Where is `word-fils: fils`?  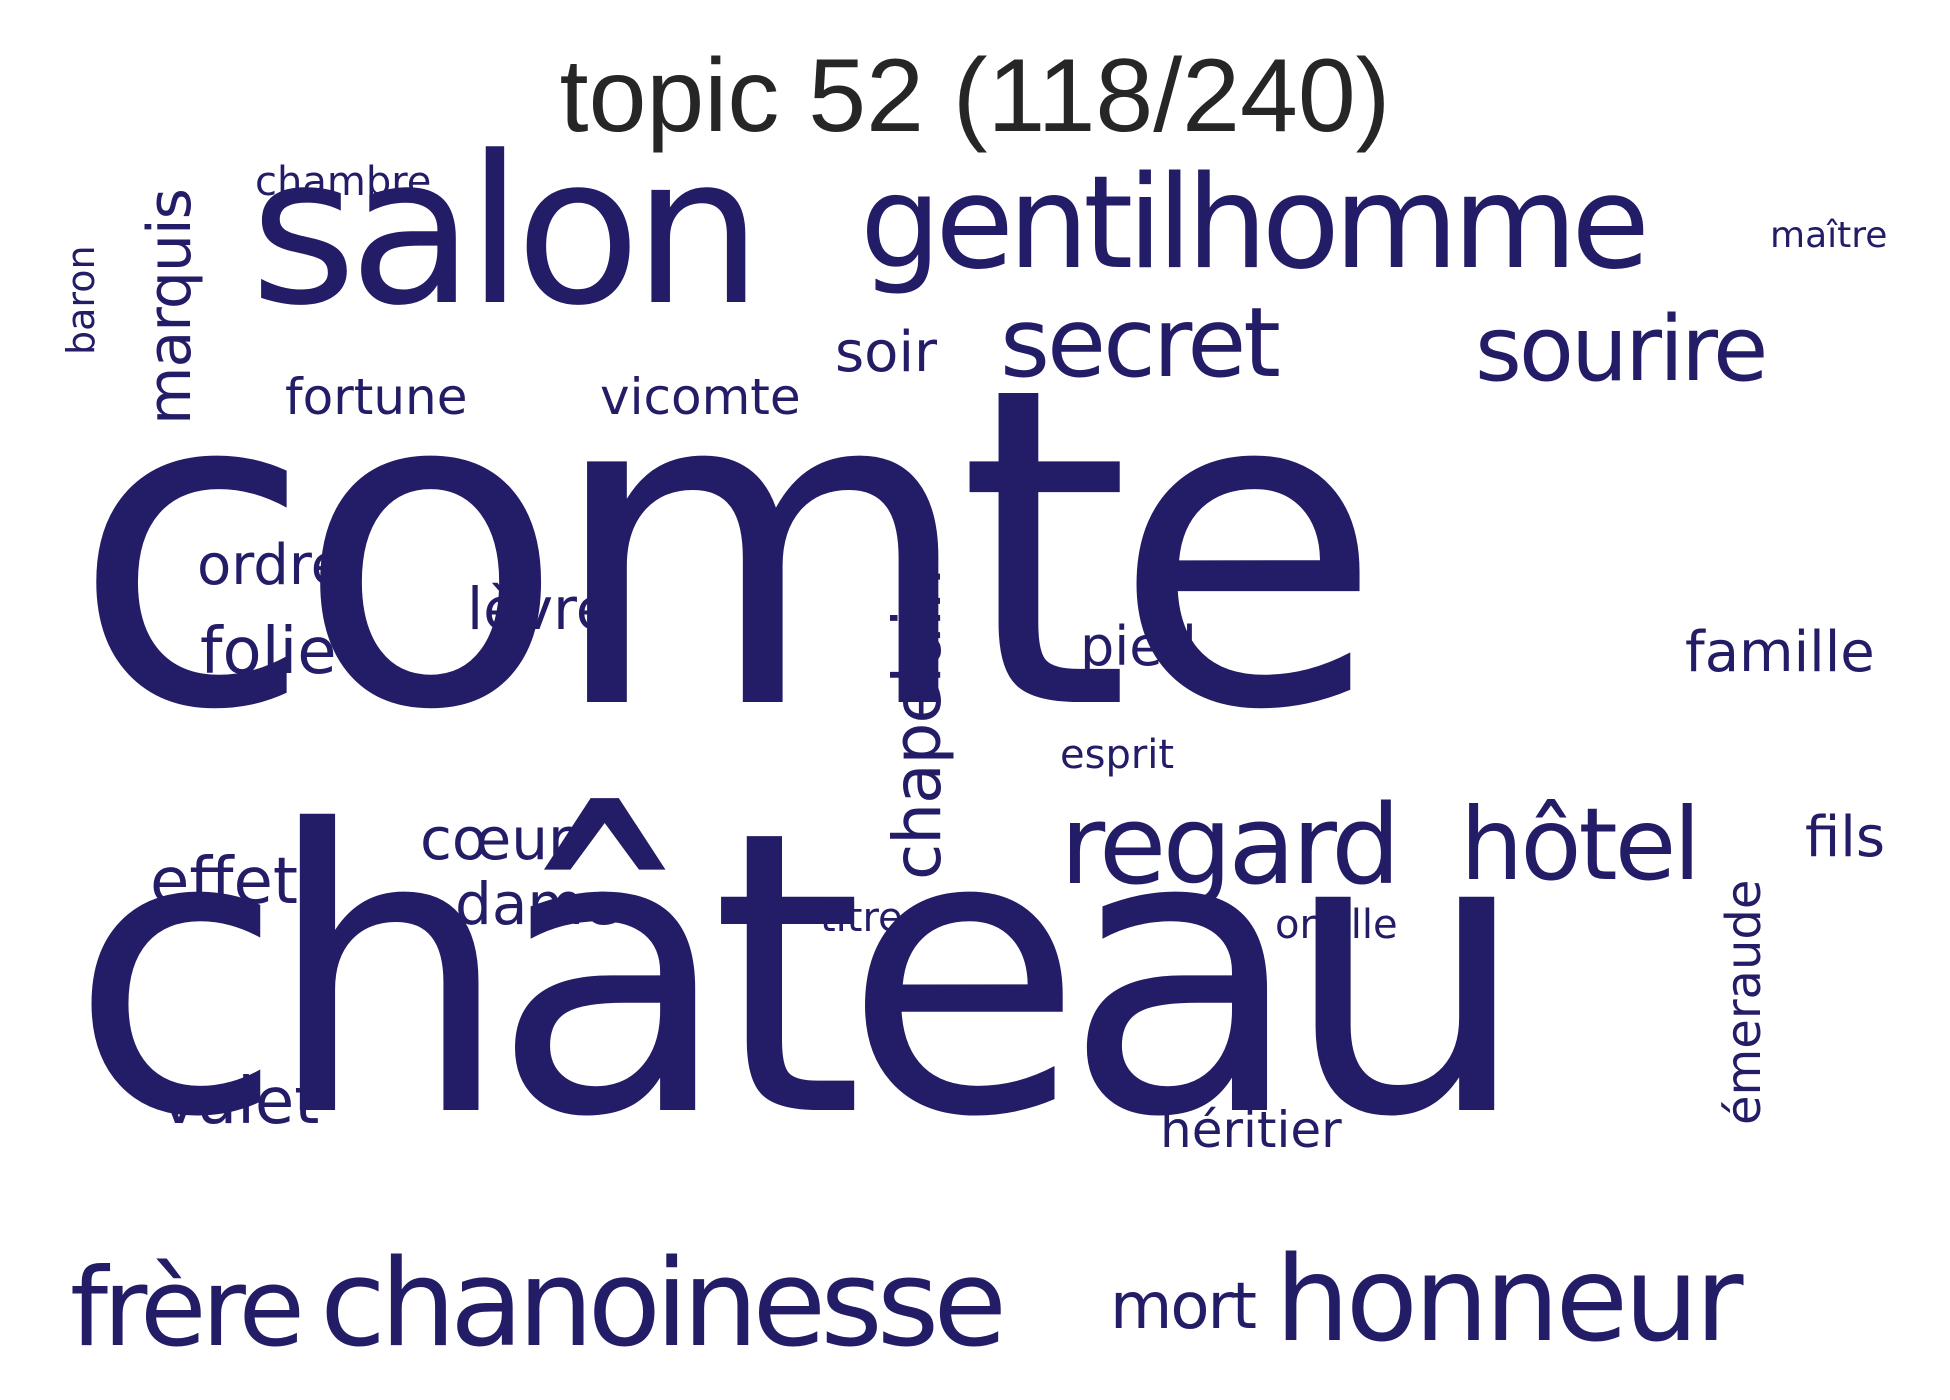 word-fils: fils is located at coordinates (1845, 837).